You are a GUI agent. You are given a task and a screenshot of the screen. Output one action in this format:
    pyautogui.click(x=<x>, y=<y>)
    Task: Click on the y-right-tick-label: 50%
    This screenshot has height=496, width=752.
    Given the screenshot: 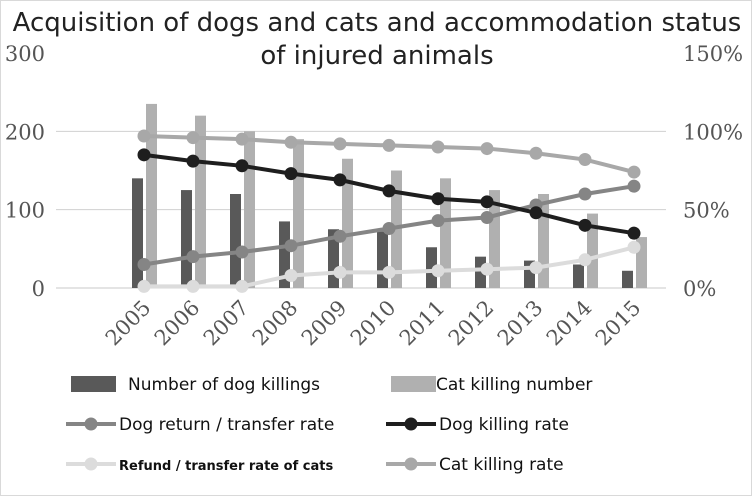 What is the action you would take?
    pyautogui.click(x=706, y=211)
    